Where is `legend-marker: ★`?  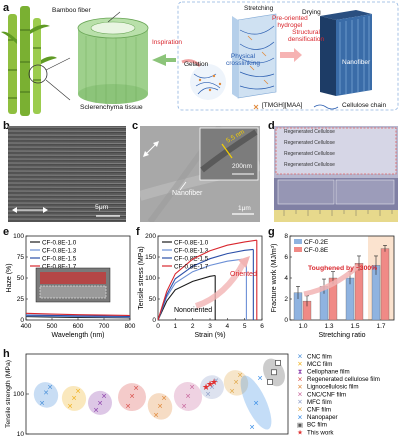 legend-marker: ★ is located at coordinates (300, 433).